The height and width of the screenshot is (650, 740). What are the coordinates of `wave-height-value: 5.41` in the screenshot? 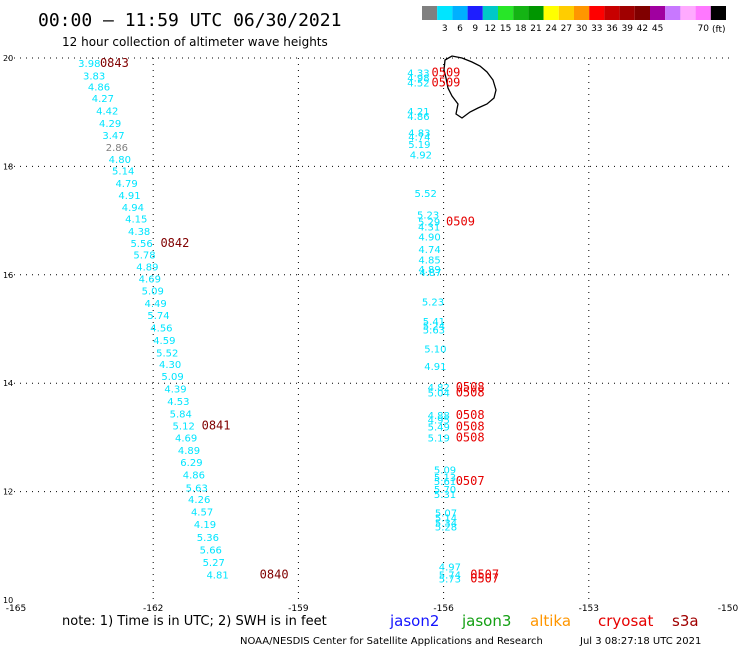 It's located at (434, 322).